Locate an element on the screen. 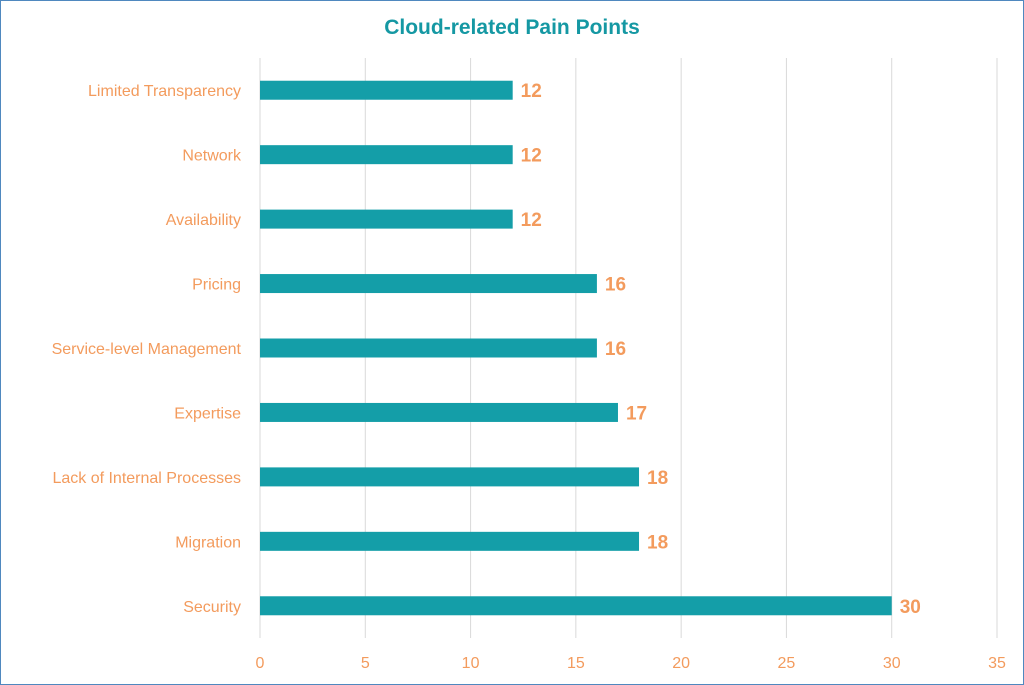 The image size is (1024, 685). value-label: 17 is located at coordinates (636, 413).